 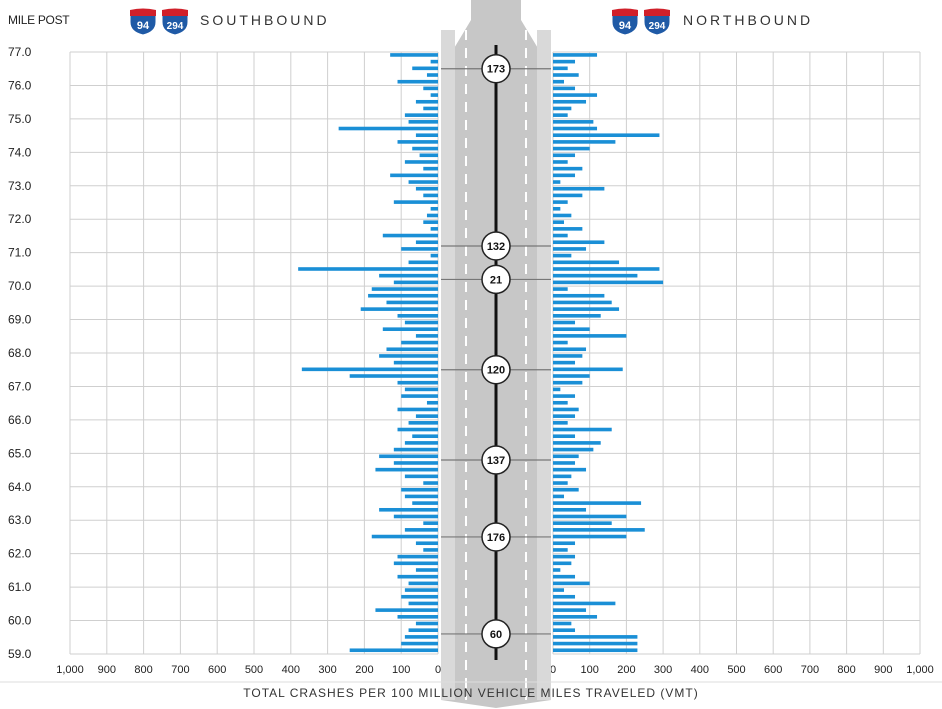 I want to click on interstate-294-shield-southbound: 294, so click(x=175, y=22).